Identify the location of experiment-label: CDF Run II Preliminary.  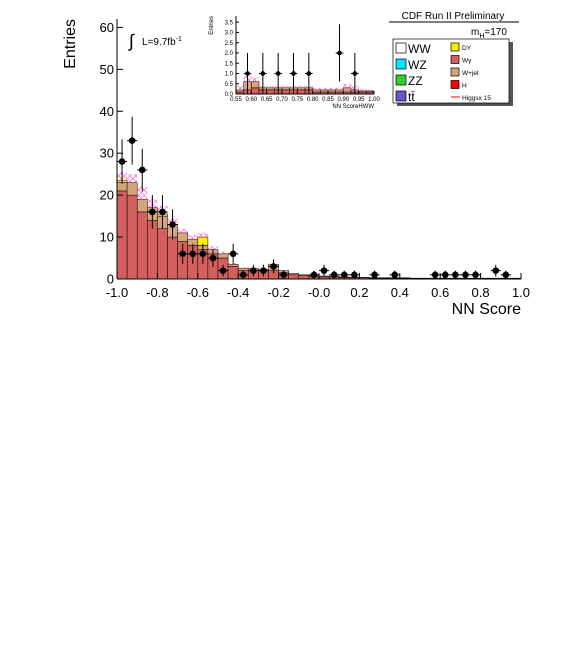
(453, 16).